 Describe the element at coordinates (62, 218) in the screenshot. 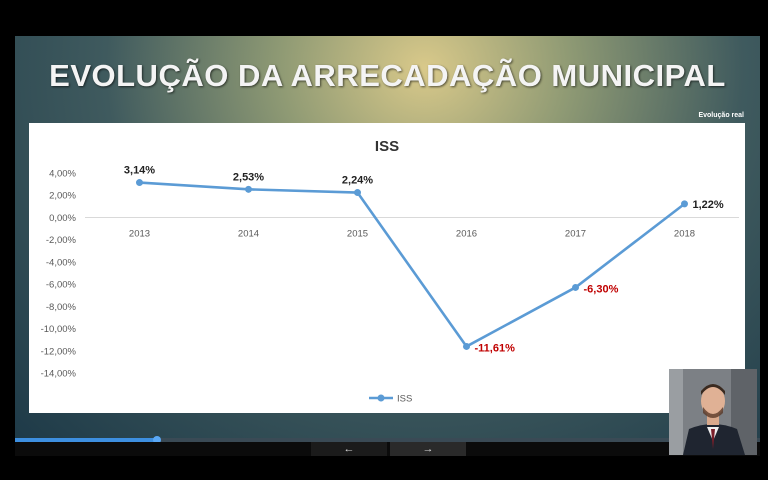

I see `y-tick-label: 0,00%` at that location.